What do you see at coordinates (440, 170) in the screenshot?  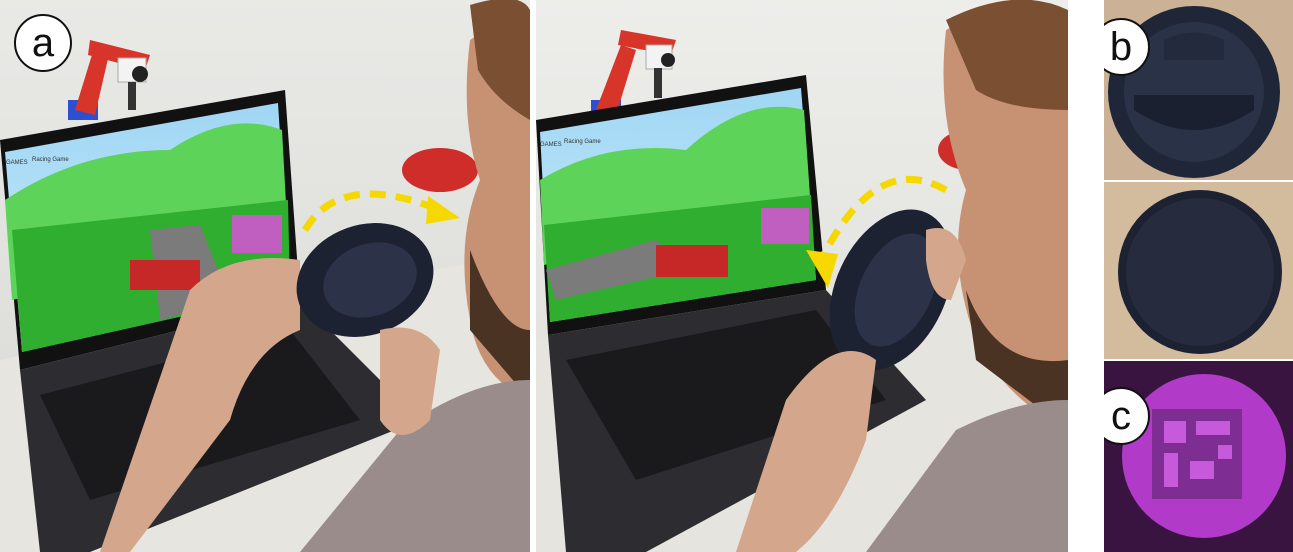 I see `lamp-base` at bounding box center [440, 170].